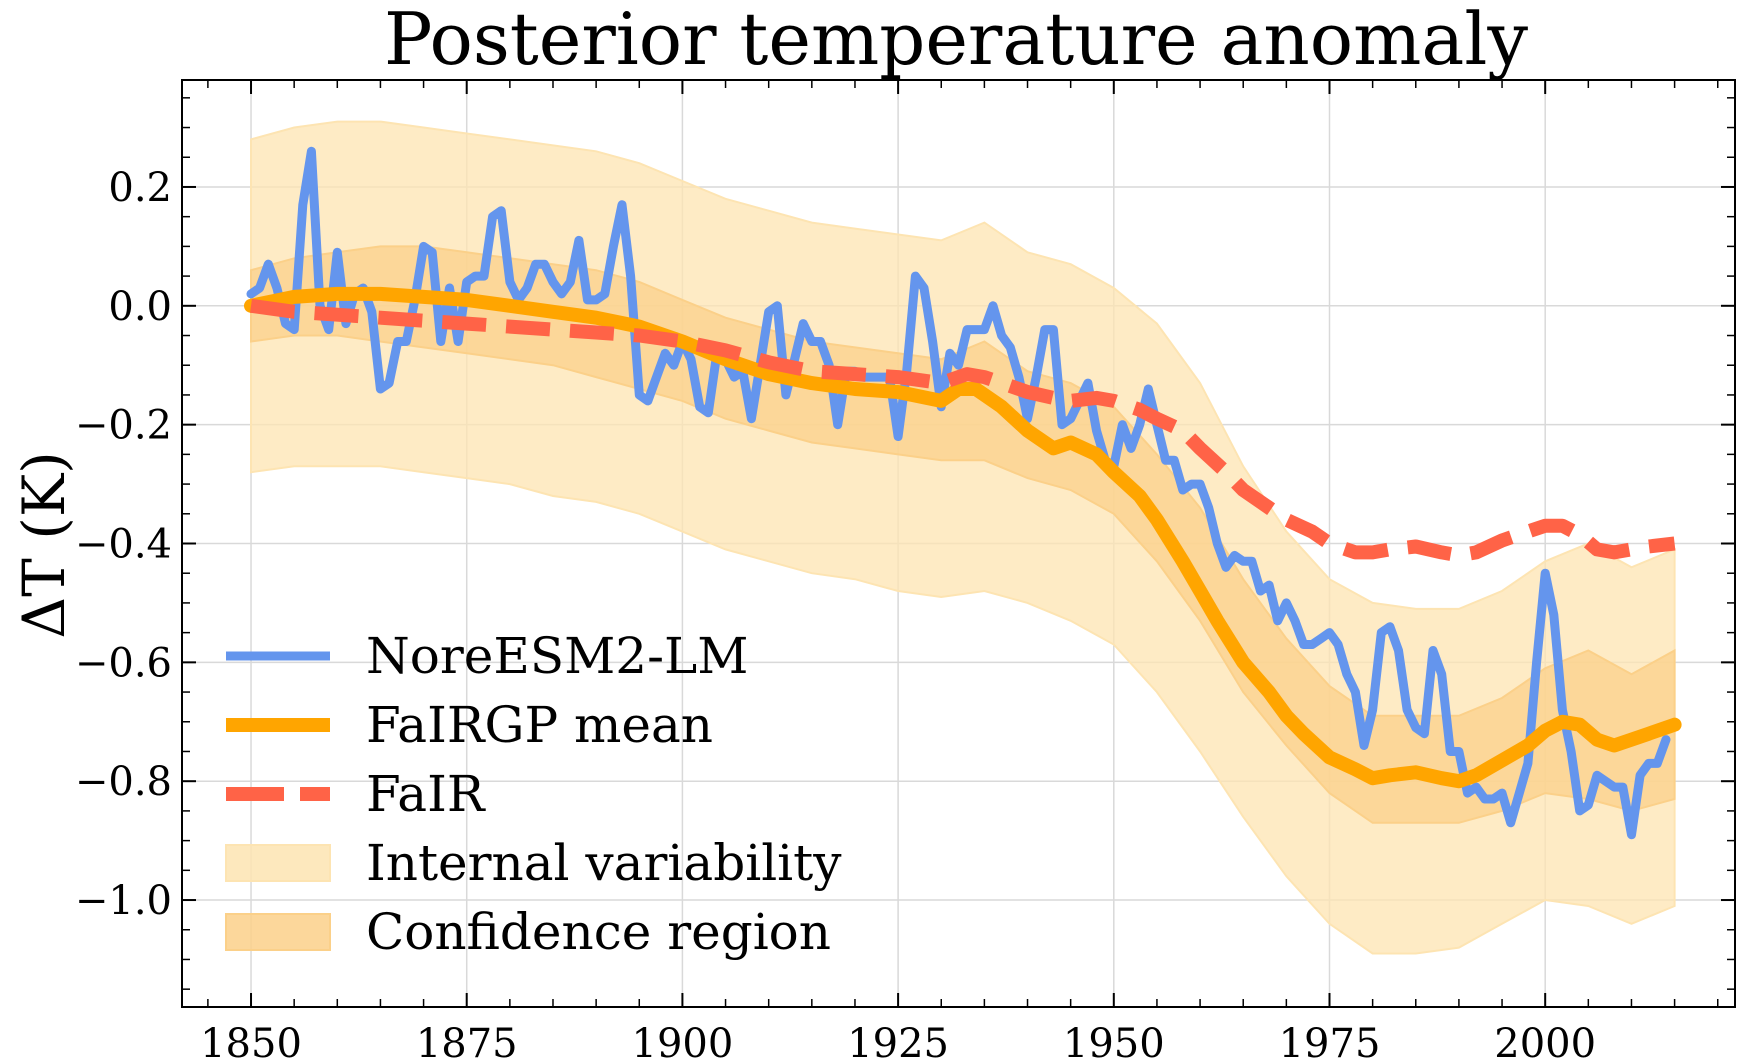 The height and width of the screenshot is (1063, 1741). I want to click on y-tick-label: −0.4, so click(123, 545).